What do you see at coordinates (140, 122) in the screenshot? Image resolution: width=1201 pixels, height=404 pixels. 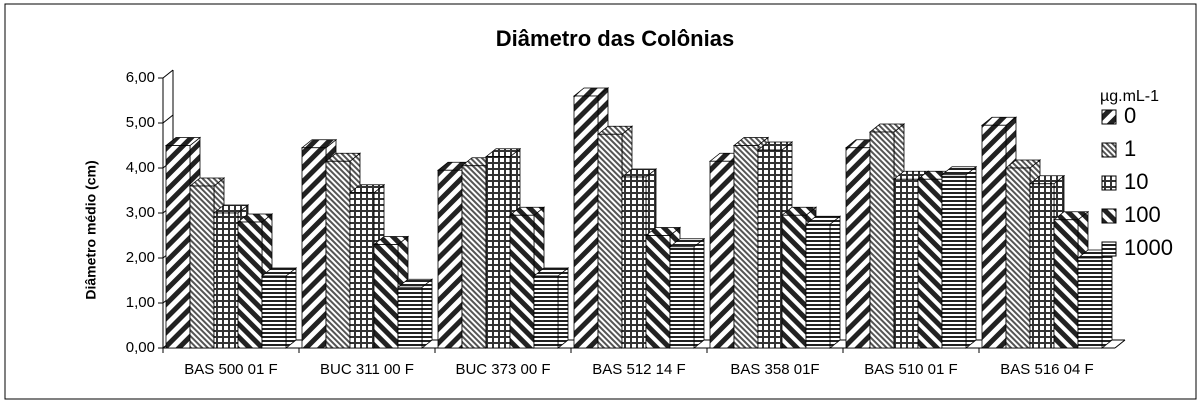 I see `y-tick-label: 5,00` at bounding box center [140, 122].